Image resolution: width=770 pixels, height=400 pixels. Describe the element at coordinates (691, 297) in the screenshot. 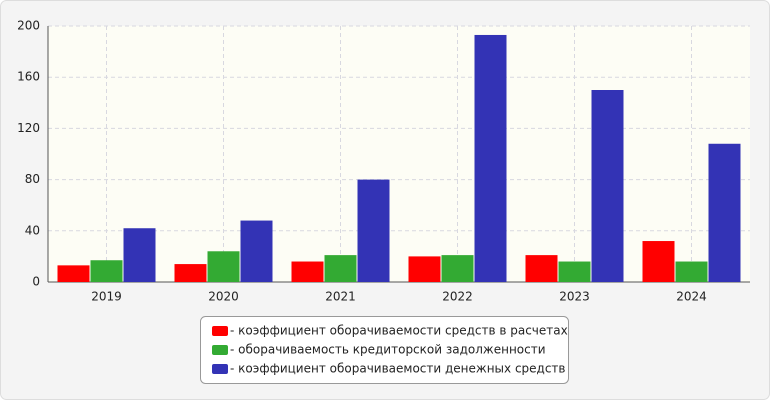

I see `x-tick-label: 2024` at that location.